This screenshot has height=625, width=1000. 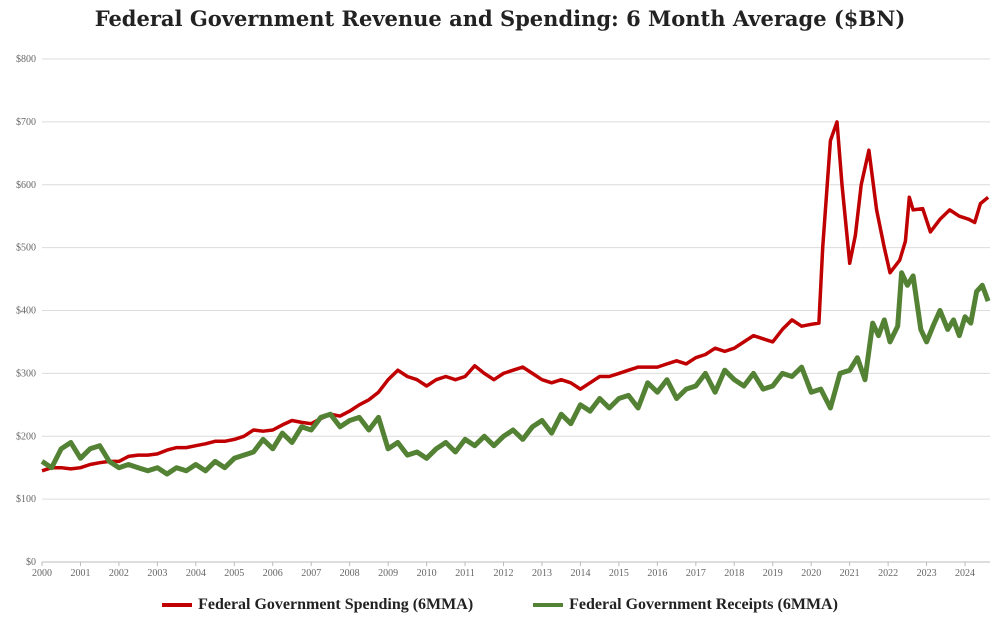 I want to click on x-tick-label: 2013, so click(x=542, y=573).